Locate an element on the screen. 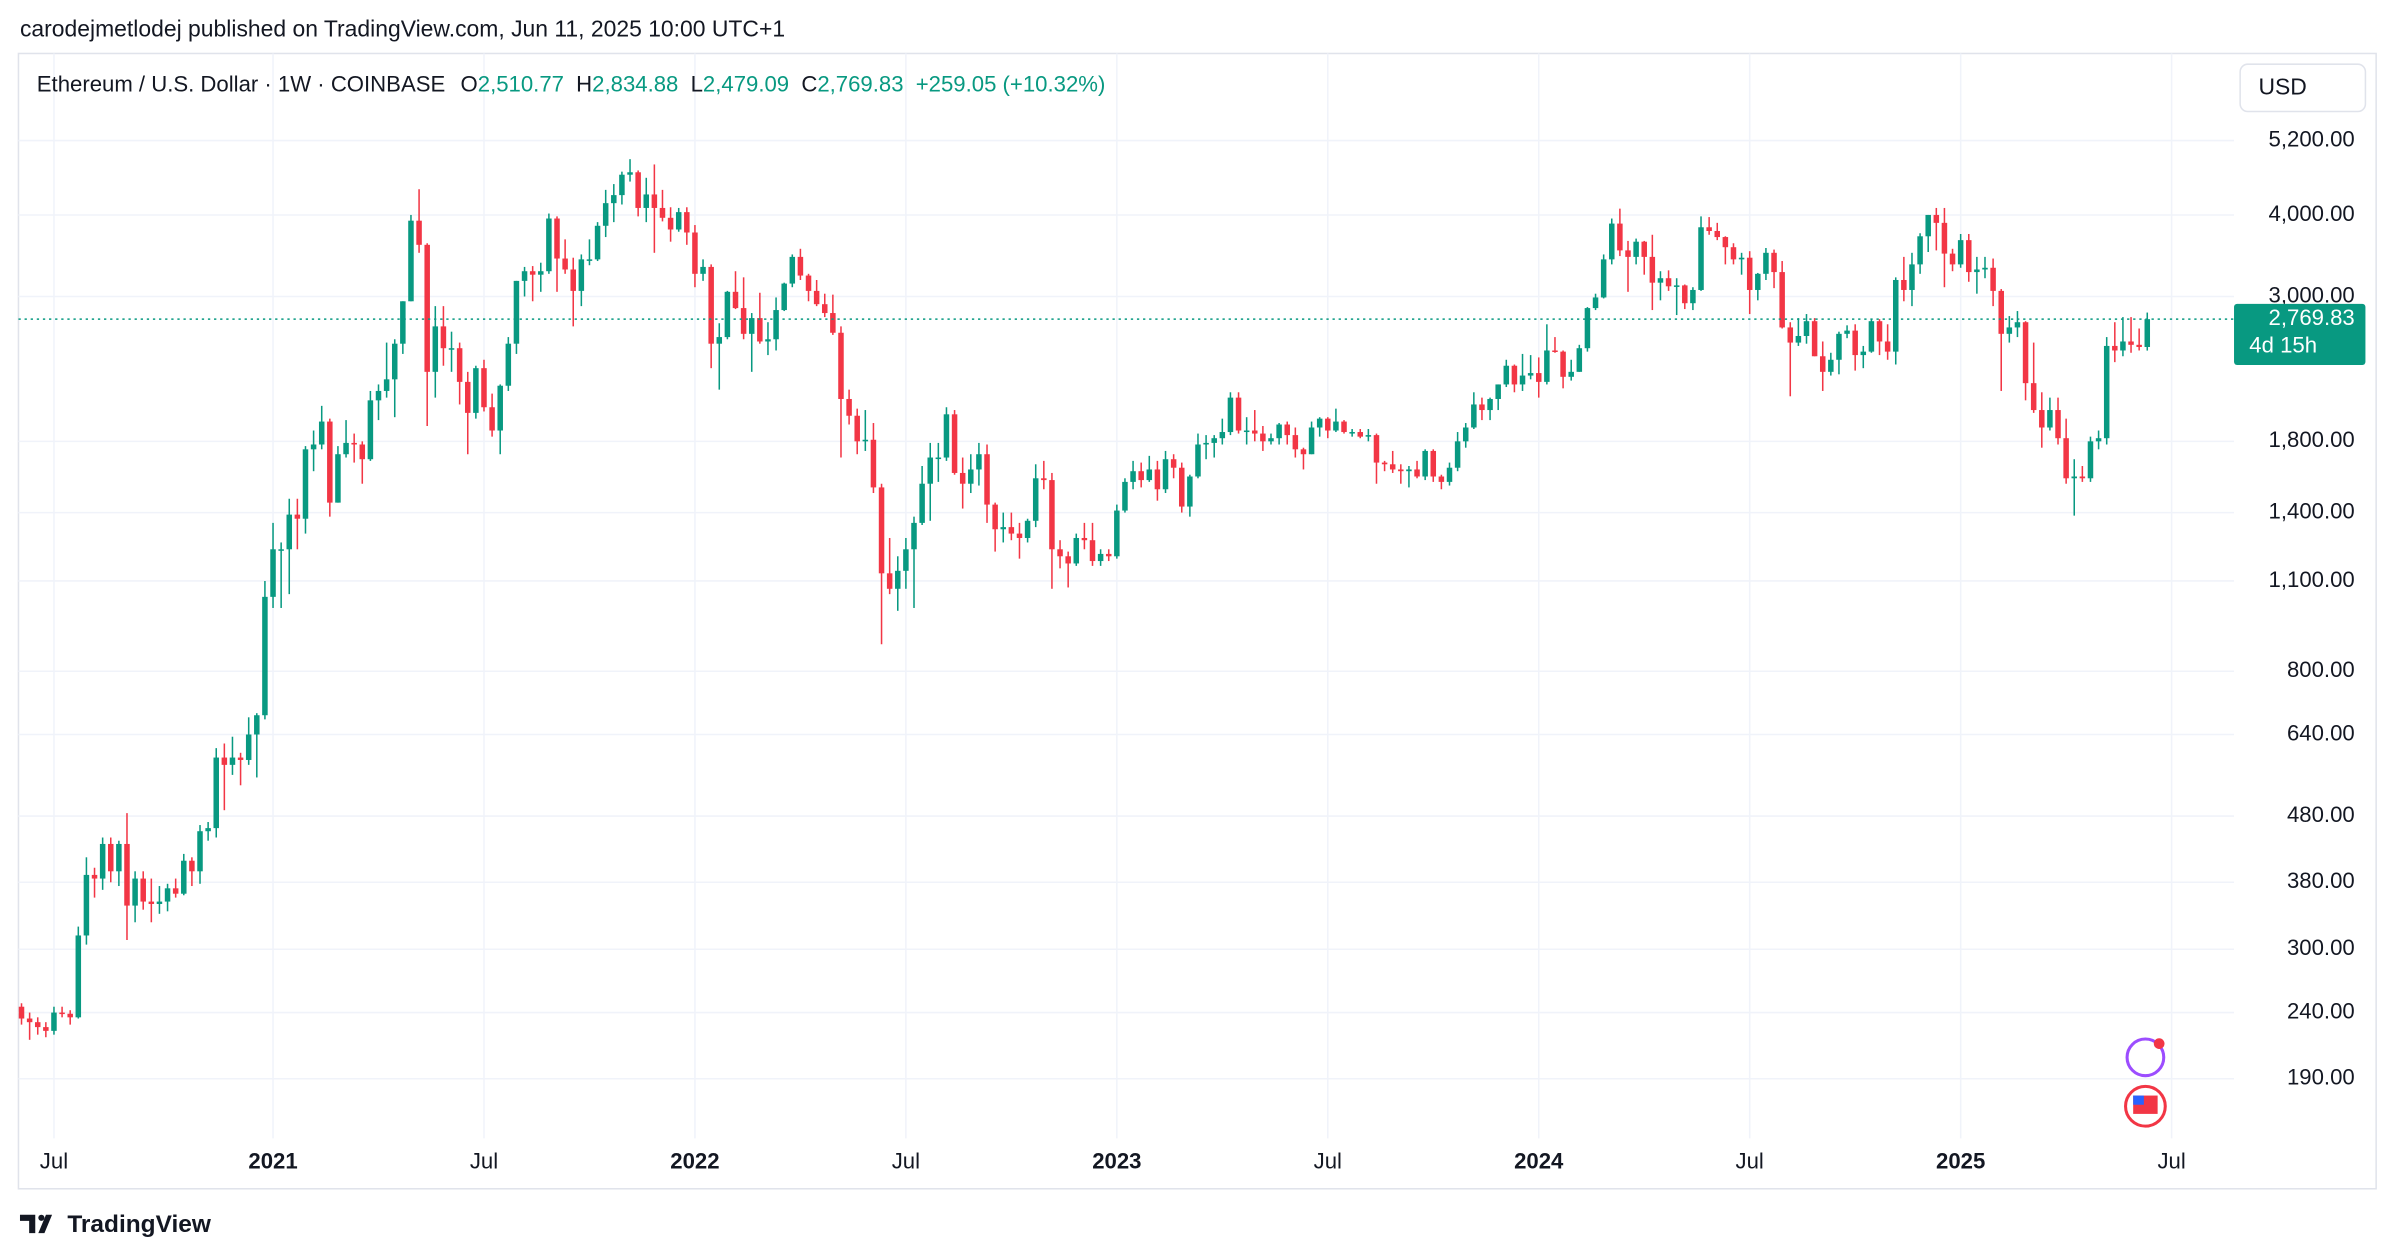  icon-flag is located at coordinates (2138, 1100).